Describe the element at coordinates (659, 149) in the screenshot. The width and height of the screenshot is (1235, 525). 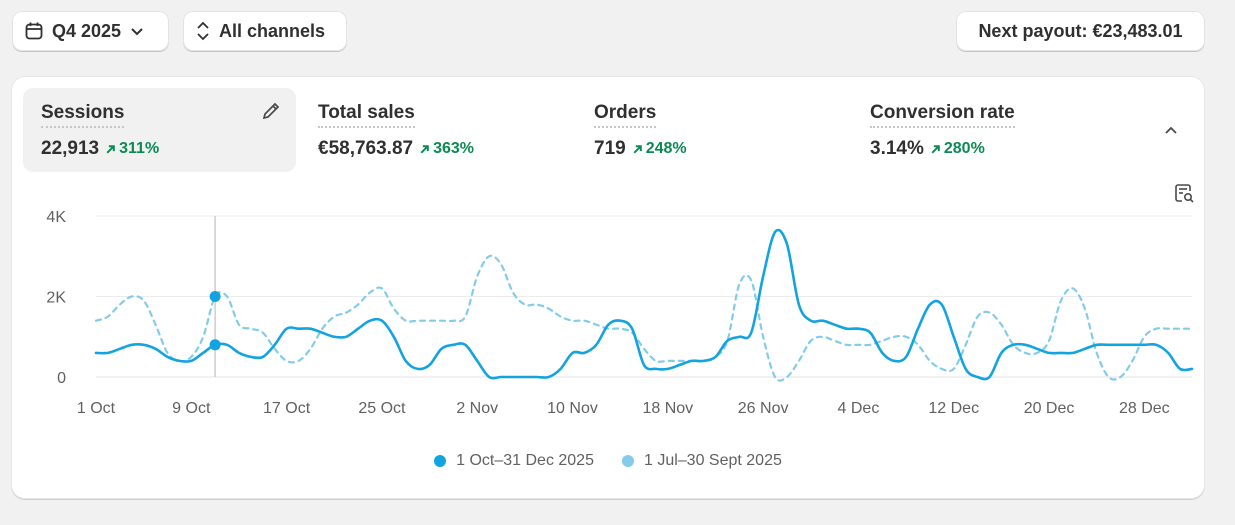
I see `metric-change: 248%` at that location.